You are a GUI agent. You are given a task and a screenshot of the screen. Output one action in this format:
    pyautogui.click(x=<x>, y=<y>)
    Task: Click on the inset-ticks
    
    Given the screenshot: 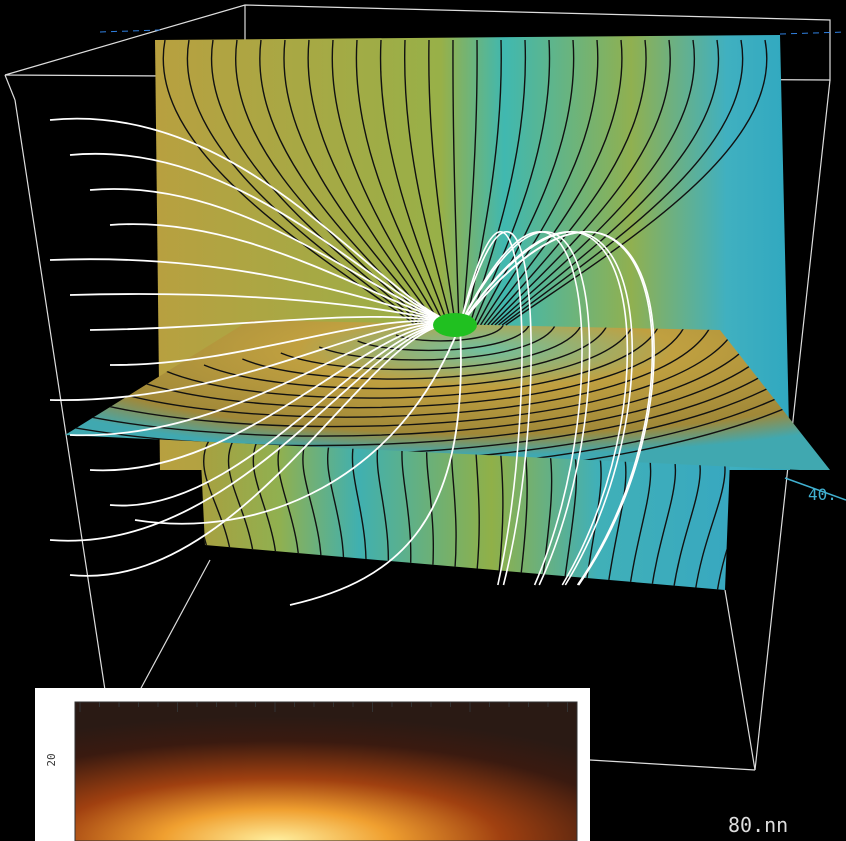 What is the action you would take?
    pyautogui.click(x=323, y=707)
    